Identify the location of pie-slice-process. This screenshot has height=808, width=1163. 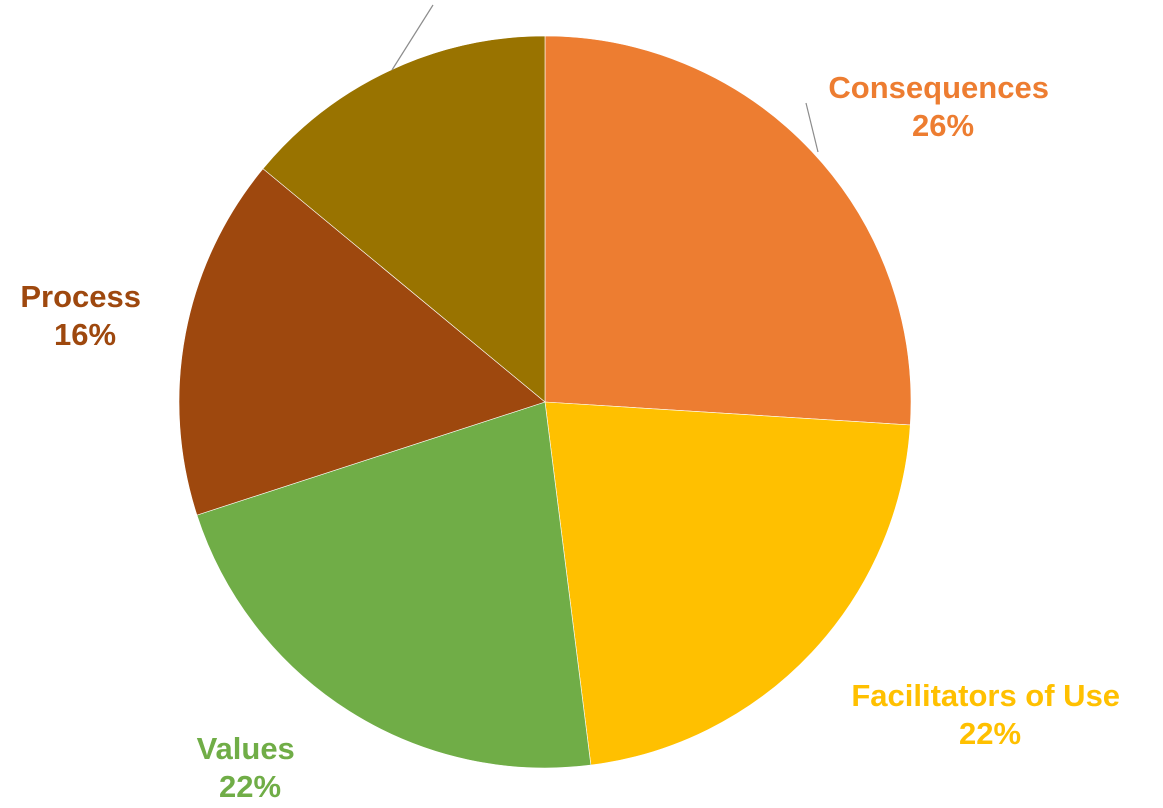
(362, 342).